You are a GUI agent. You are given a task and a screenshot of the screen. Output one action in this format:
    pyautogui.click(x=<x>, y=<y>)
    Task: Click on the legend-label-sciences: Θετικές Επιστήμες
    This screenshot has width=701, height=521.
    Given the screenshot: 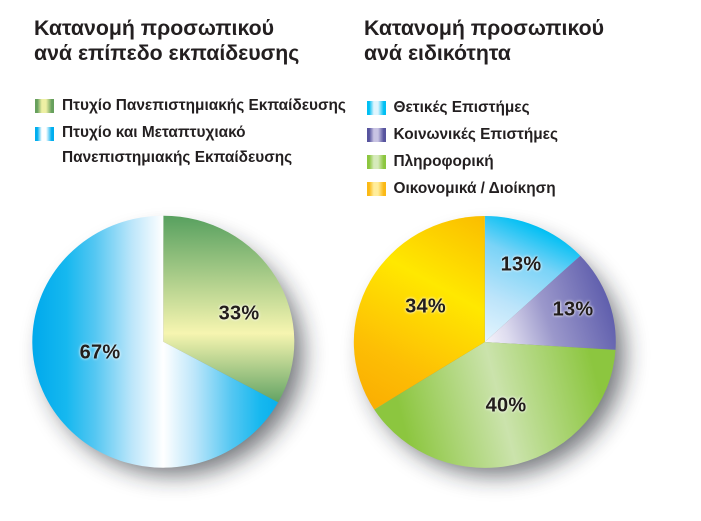 What is the action you would take?
    pyautogui.click(x=461, y=107)
    